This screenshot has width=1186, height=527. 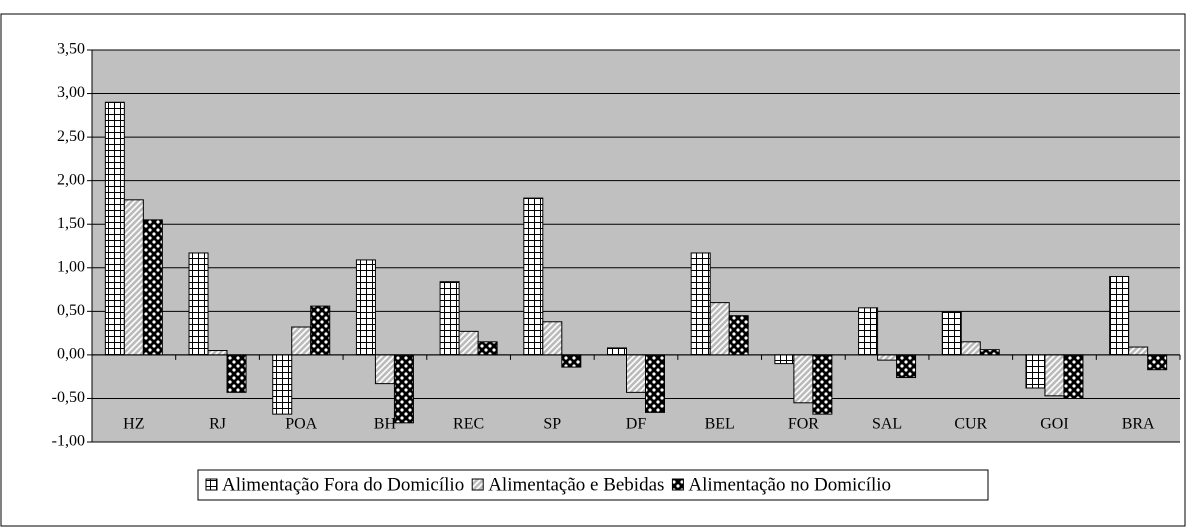 What do you see at coordinates (803, 424) in the screenshot?
I see `x-tick-label: FOR` at bounding box center [803, 424].